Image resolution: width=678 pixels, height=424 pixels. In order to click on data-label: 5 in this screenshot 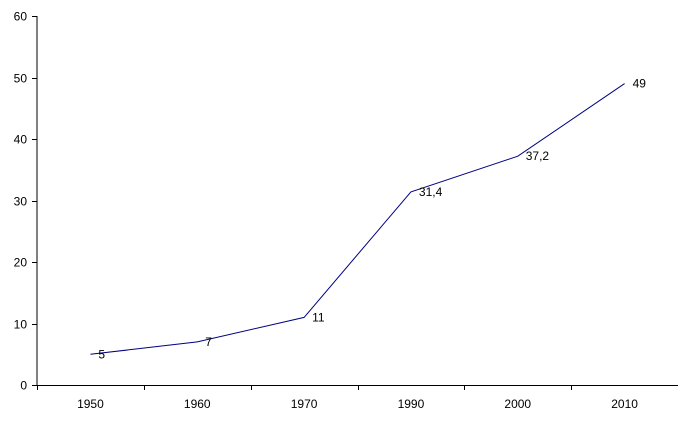, I will do `click(101, 354)`.